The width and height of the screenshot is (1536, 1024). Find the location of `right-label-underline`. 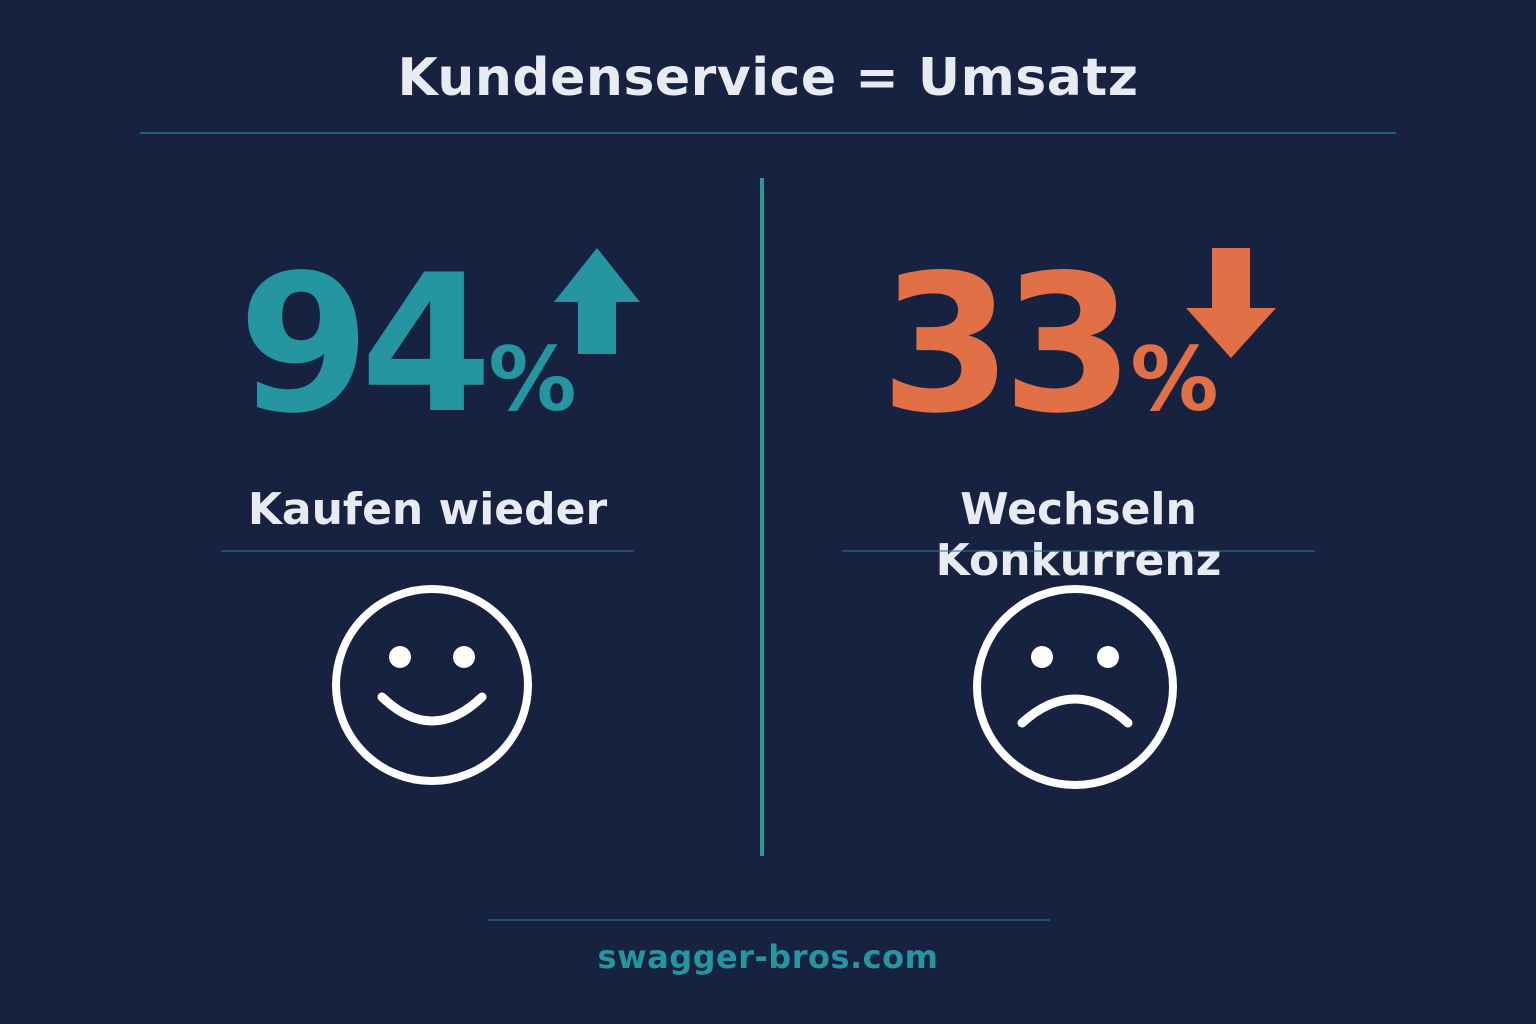

right-label-underline is located at coordinates (1078, 551).